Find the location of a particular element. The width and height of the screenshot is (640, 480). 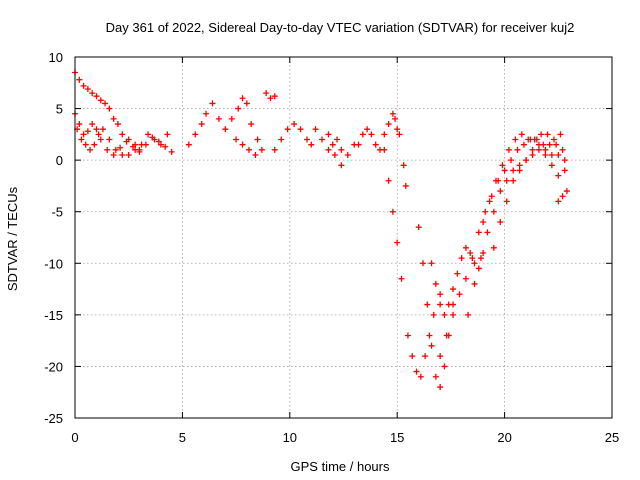

y-tick-label: -10 is located at coordinates (53, 263).